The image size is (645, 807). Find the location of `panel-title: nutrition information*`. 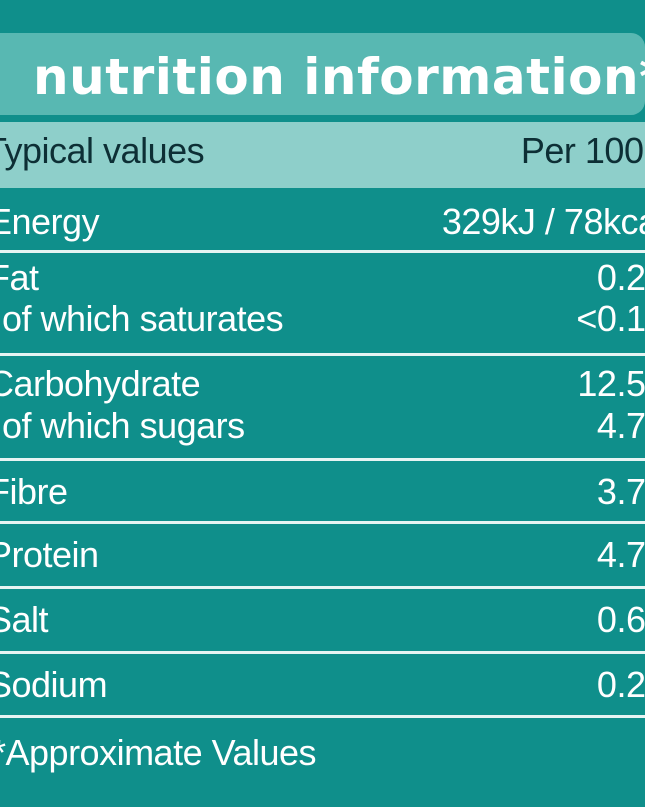

panel-title: nutrition information* is located at coordinates (339, 77).